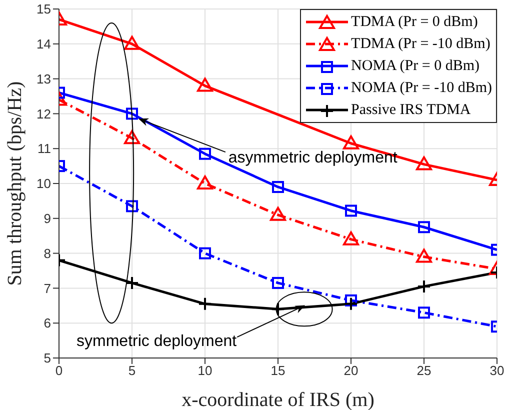 This screenshot has width=509, height=410. What do you see at coordinates (47, 218) in the screenshot?
I see `y-tick-label: 9` at bounding box center [47, 218].